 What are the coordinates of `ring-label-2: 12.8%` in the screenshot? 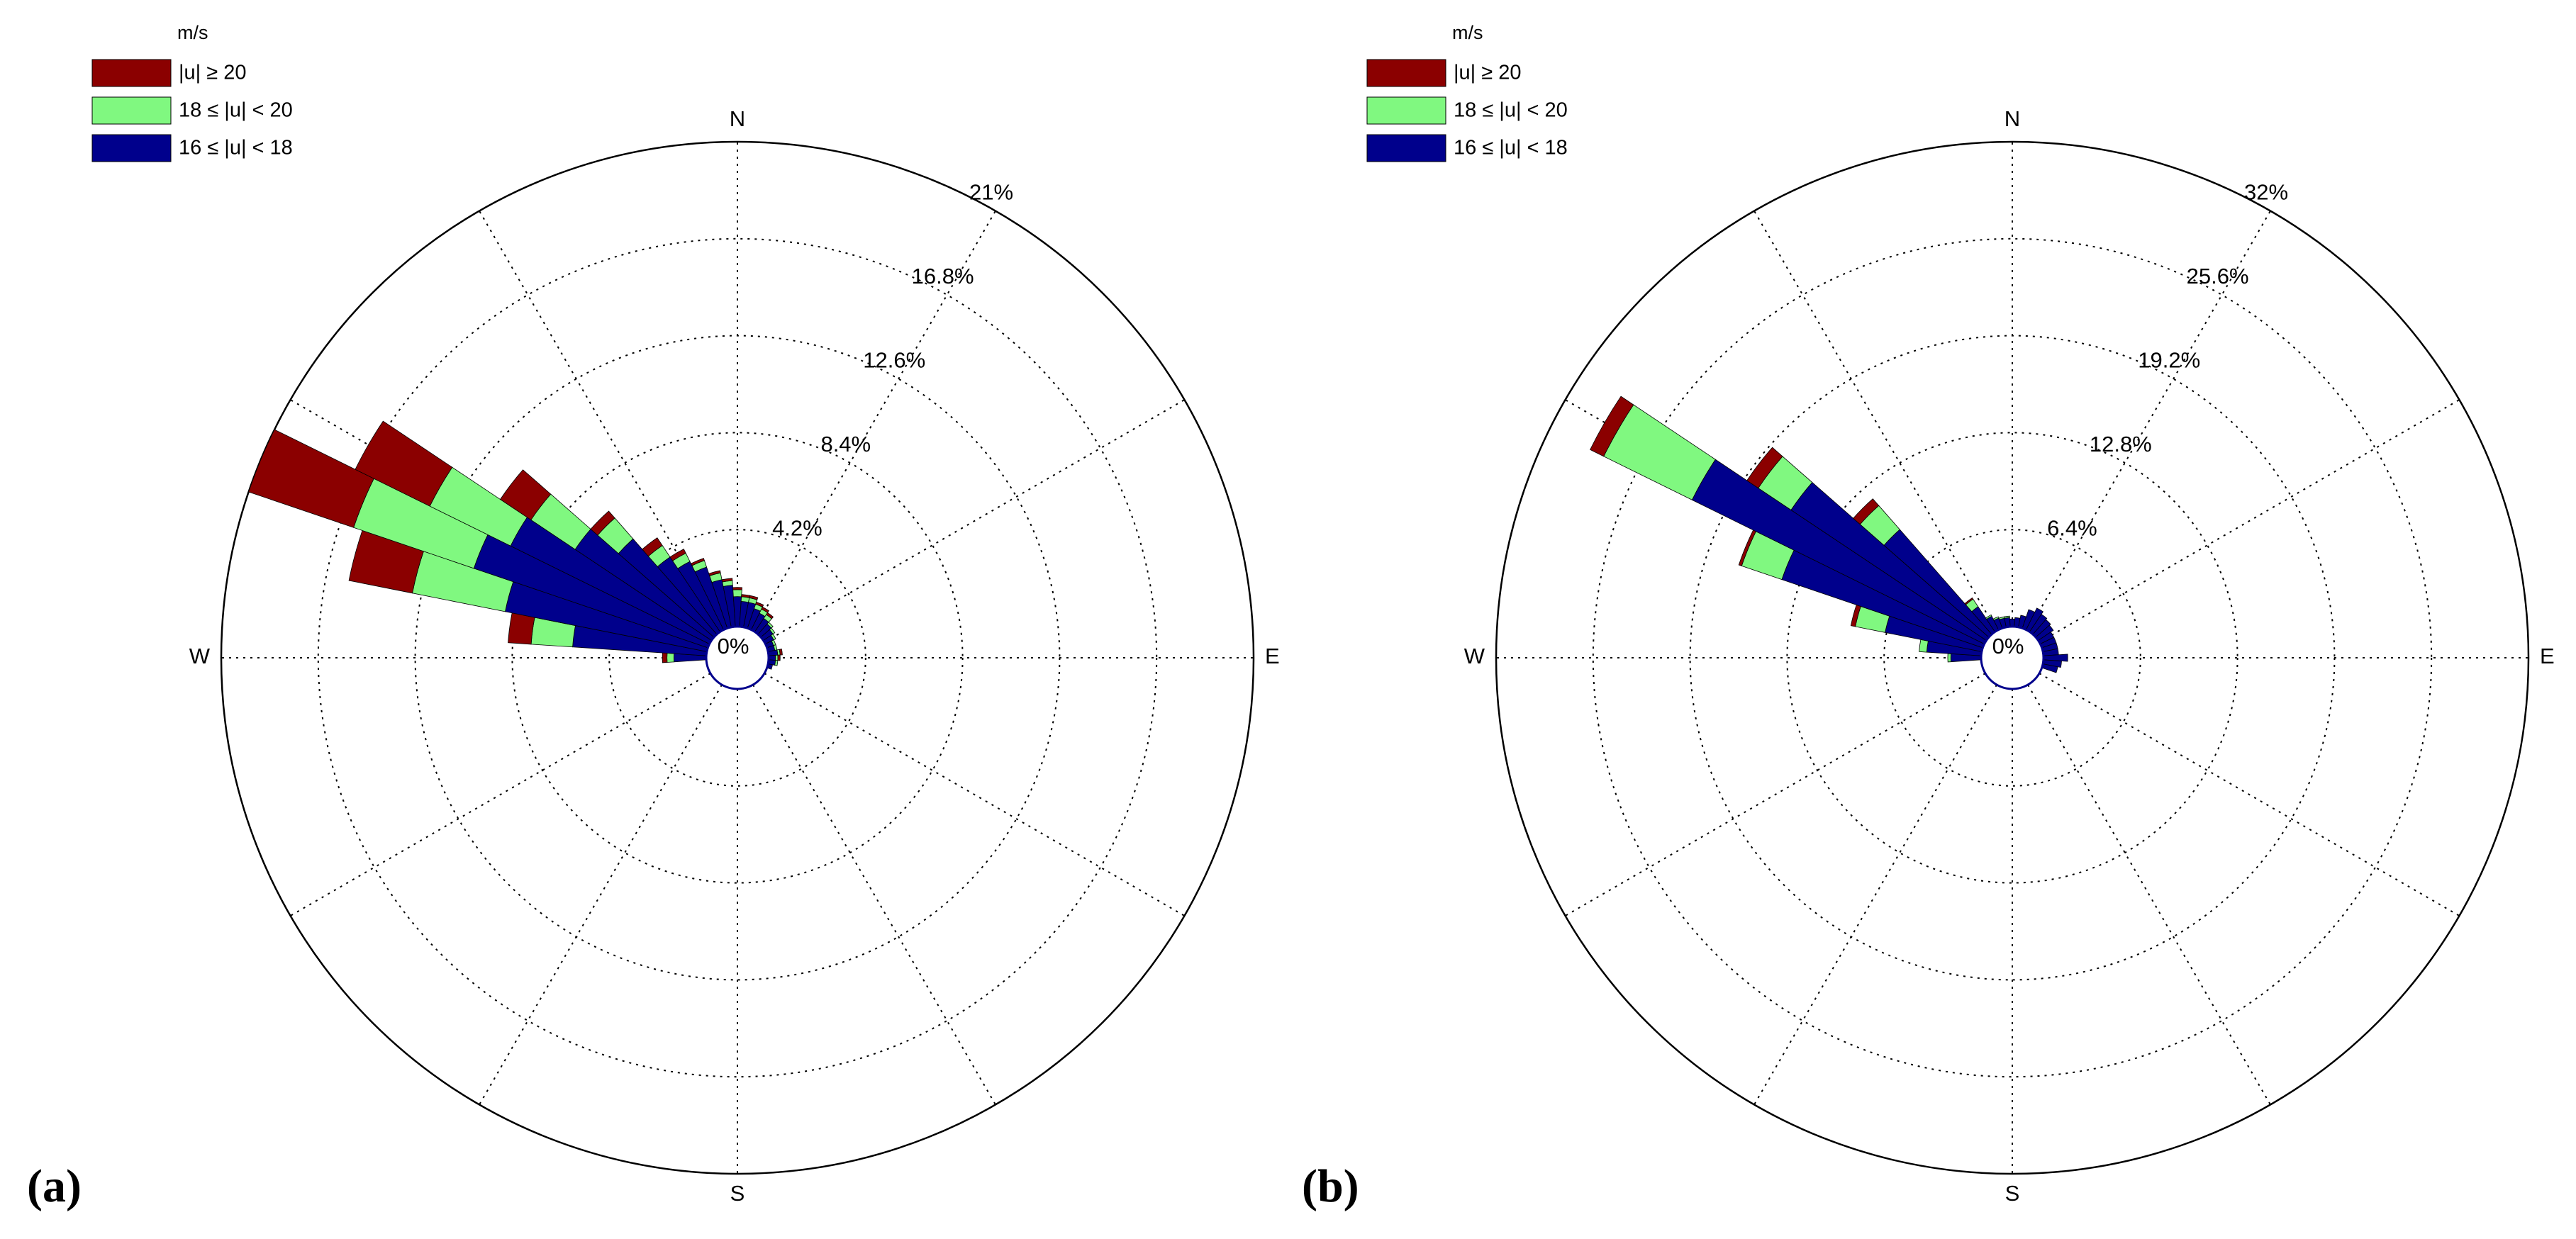 It's located at (2121, 444).